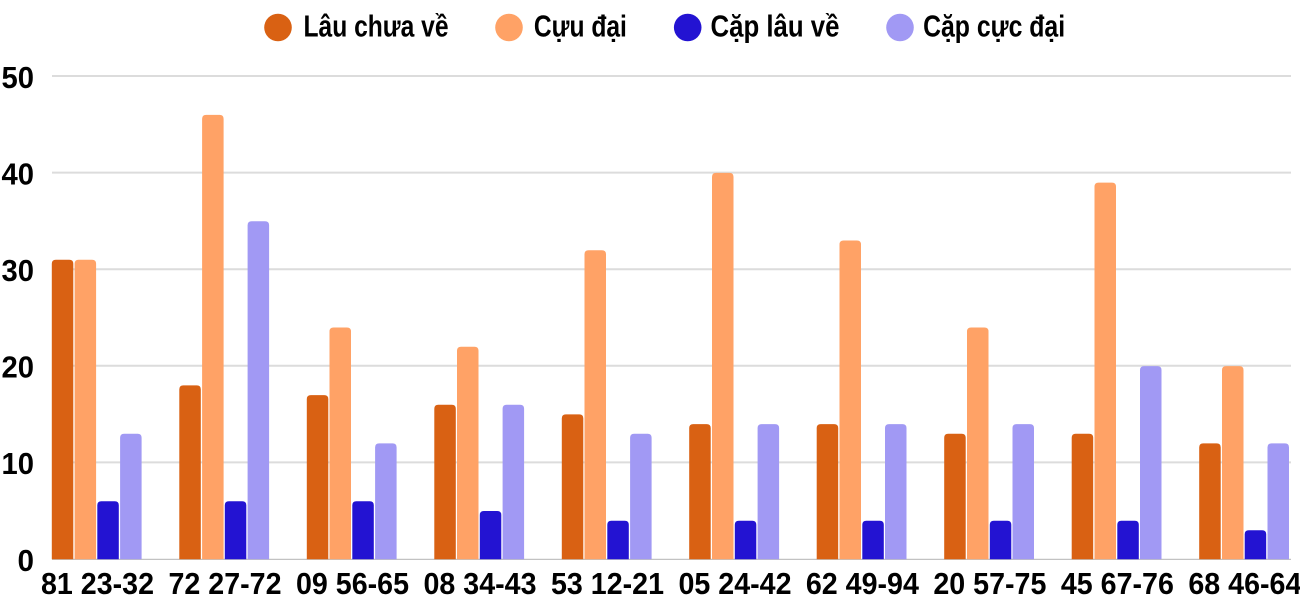 Image resolution: width=1300 pixels, height=600 pixels. Describe the element at coordinates (352, 583) in the screenshot. I see `svg-text: 09 56-65` at that location.